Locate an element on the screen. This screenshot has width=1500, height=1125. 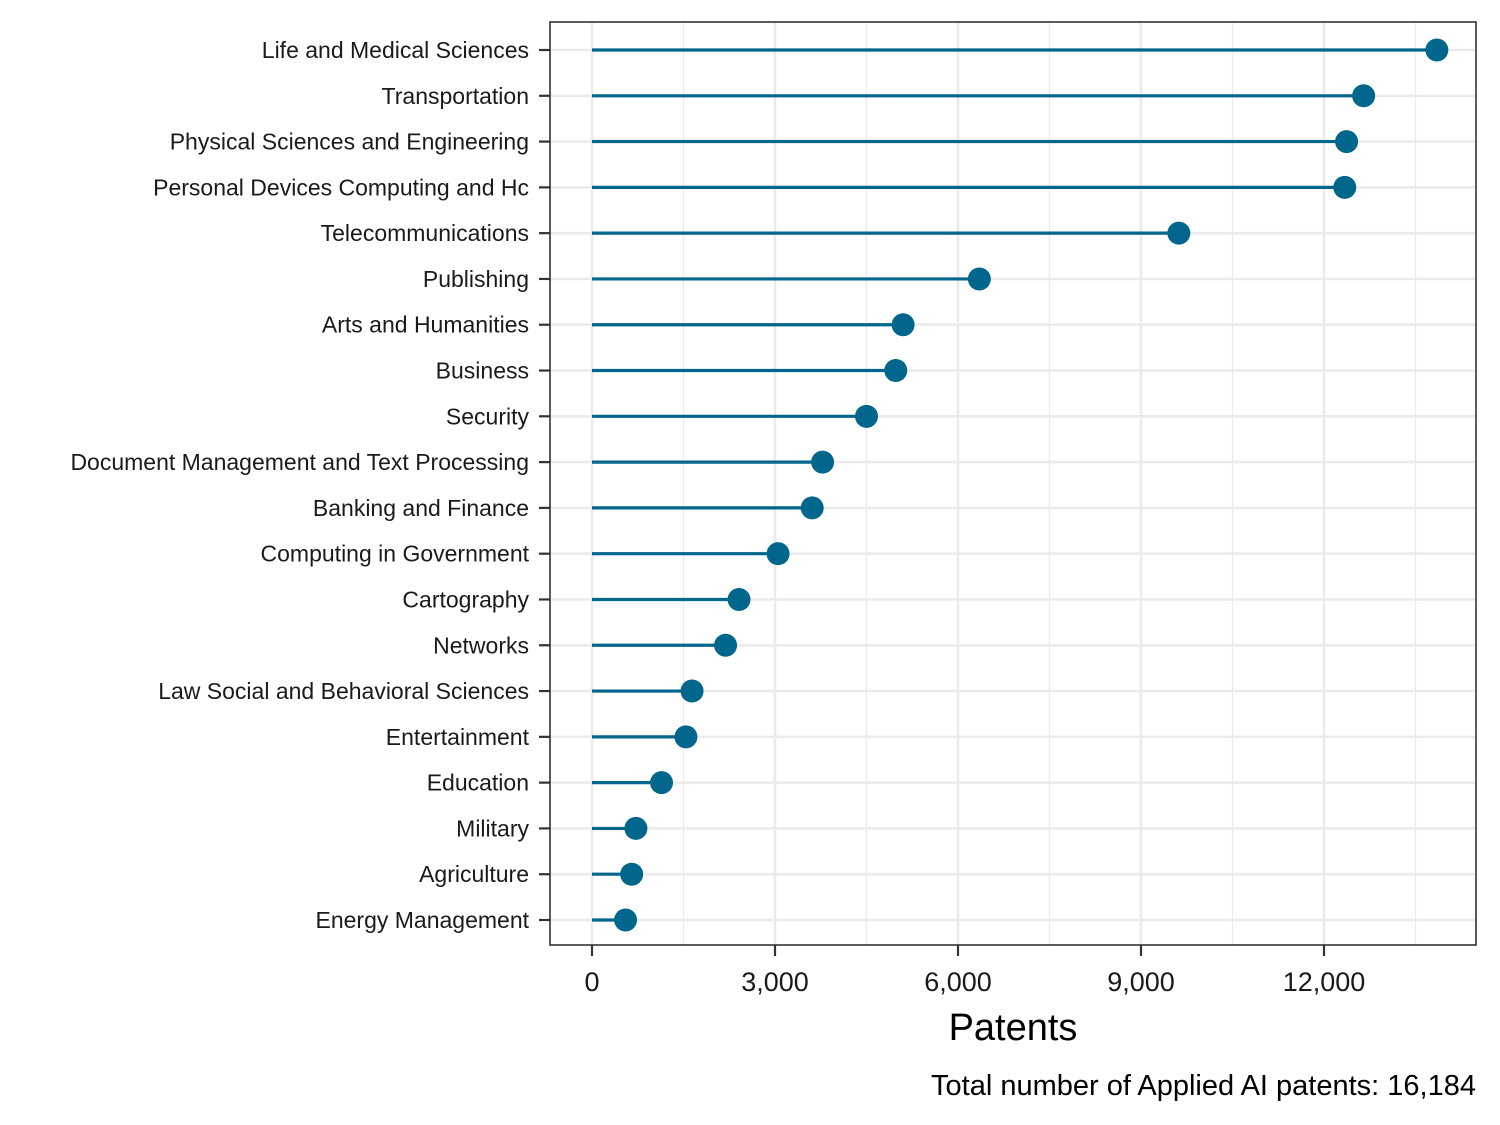
y-tick-label: Arts and Humanities is located at coordinates (425, 325).